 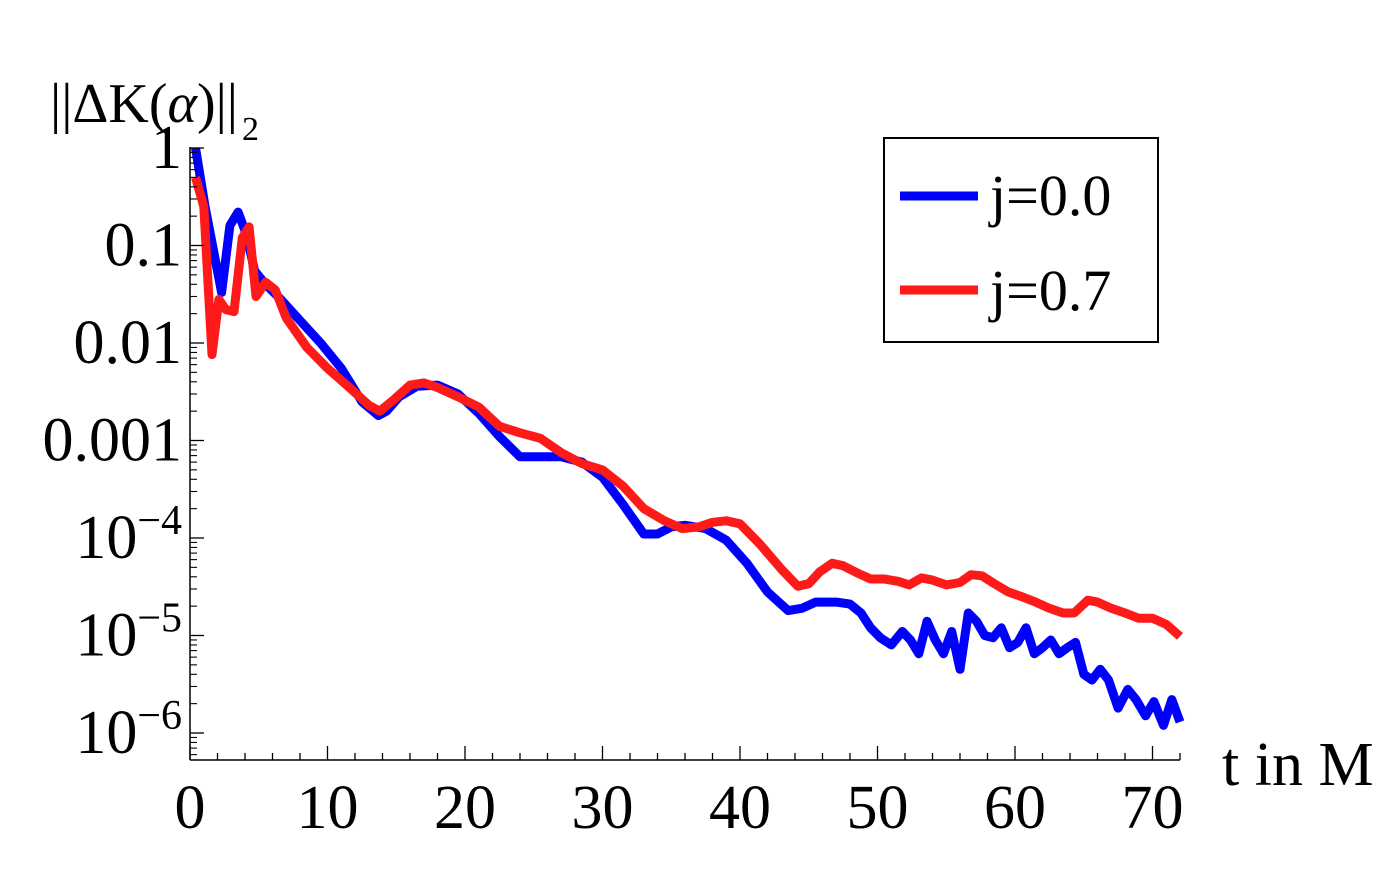 What do you see at coordinates (183, 104) in the screenshot?
I see `y-axis-title-alpha: α` at bounding box center [183, 104].